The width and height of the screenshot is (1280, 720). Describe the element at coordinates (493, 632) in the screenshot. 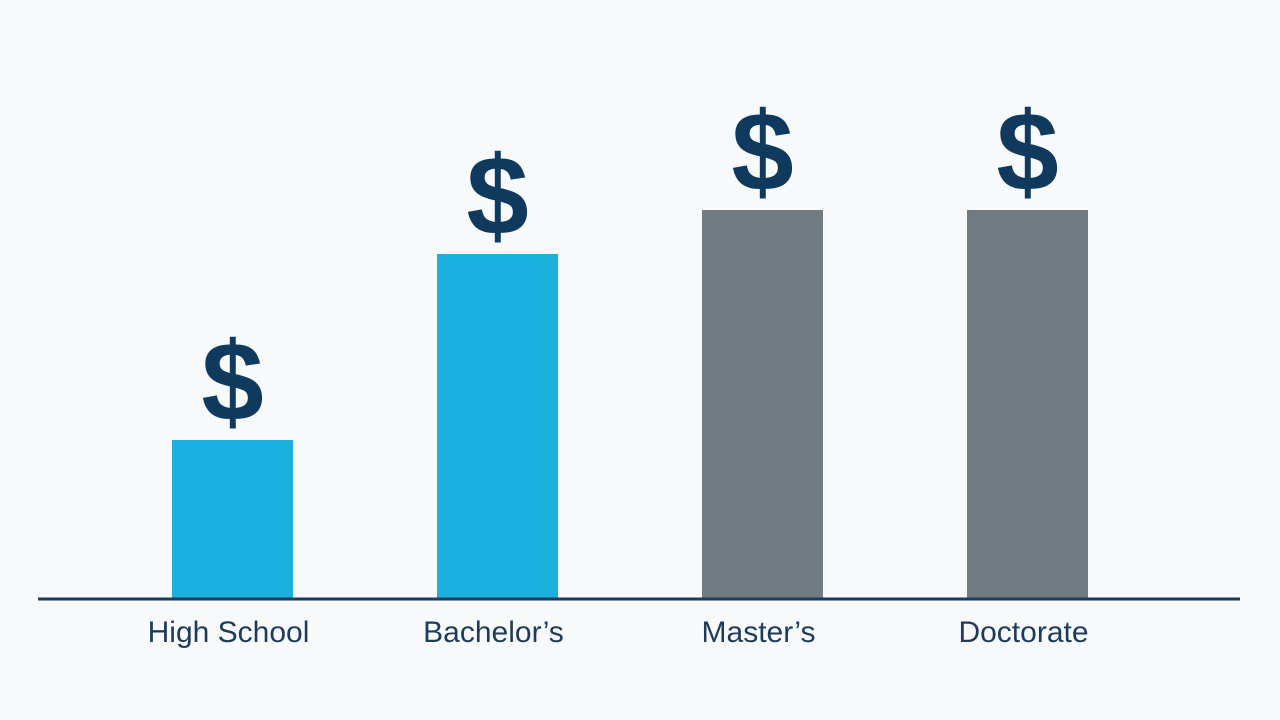

I see `x-tick-label: Bachelor’s` at that location.